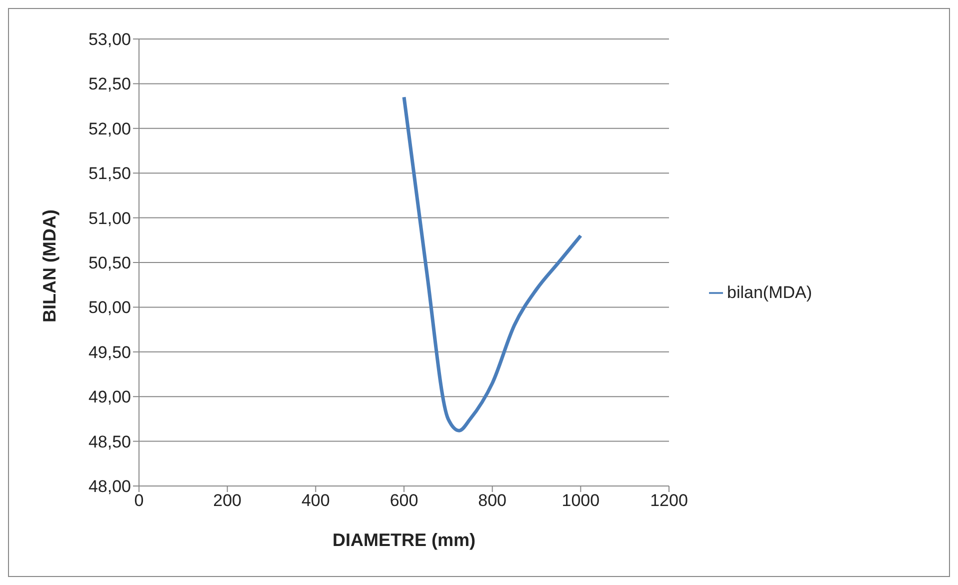 This screenshot has height=585, width=958. I want to click on x-axis-title: DIAMETRE (mm), so click(404, 540).